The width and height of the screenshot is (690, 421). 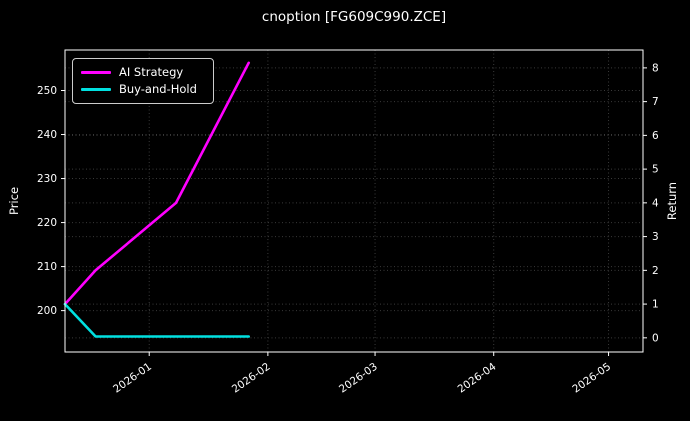 What do you see at coordinates (47, 91) in the screenshot?
I see `left-tick-label: 250` at bounding box center [47, 91].